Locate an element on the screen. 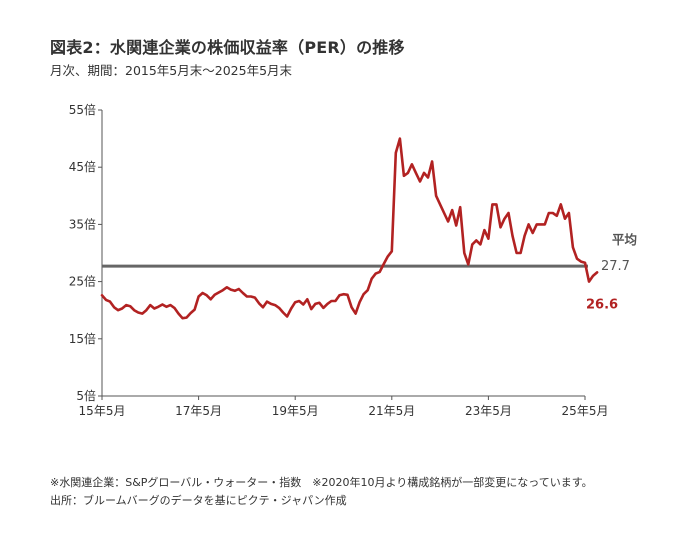  last-value-label: 26.6 is located at coordinates (602, 304).